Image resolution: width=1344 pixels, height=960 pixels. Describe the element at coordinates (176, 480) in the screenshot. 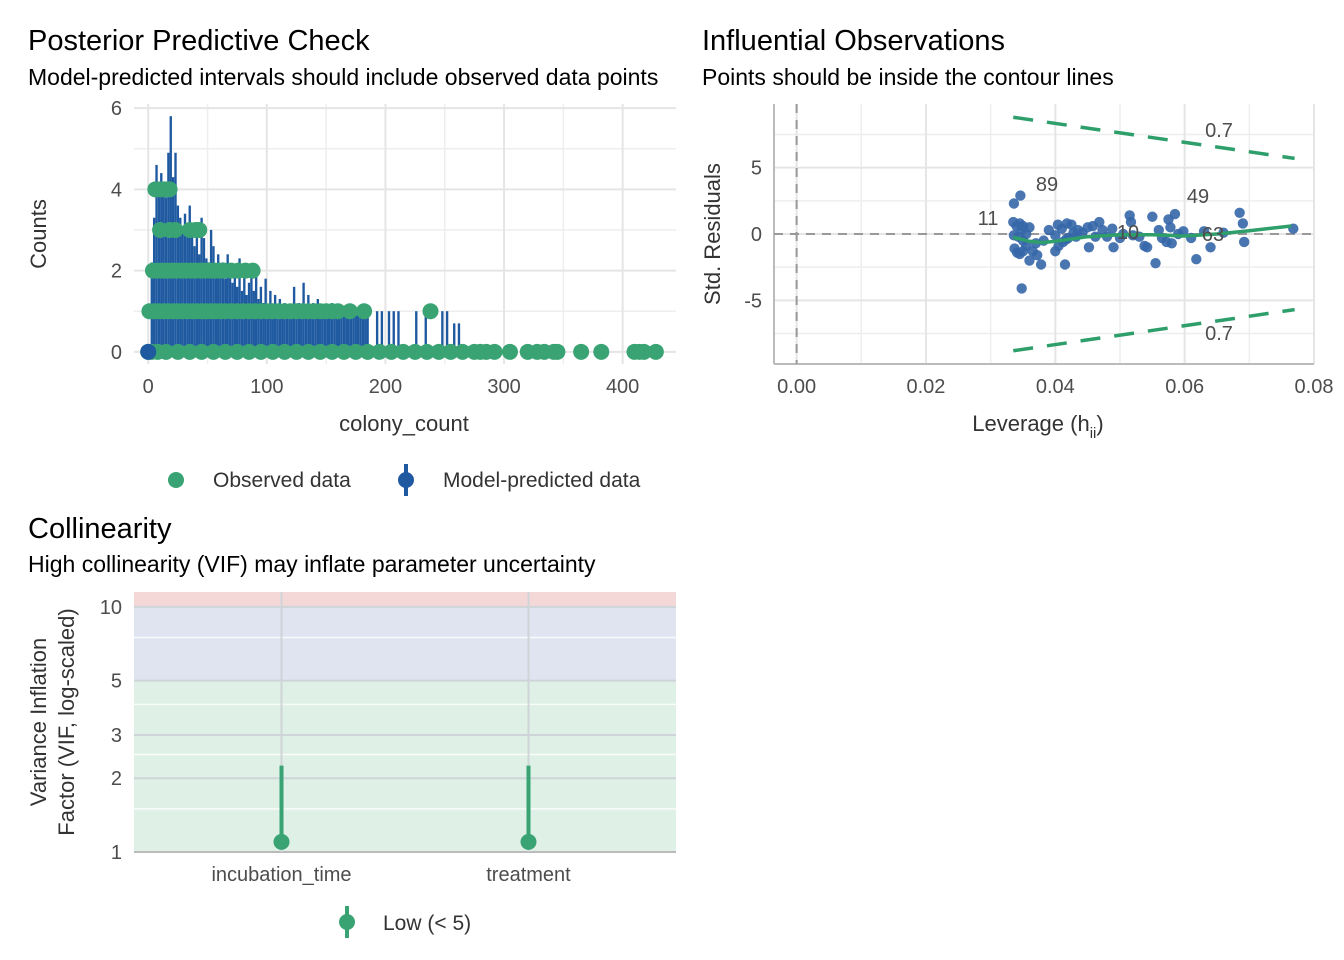

I see `legend-observed-swatch` at that location.